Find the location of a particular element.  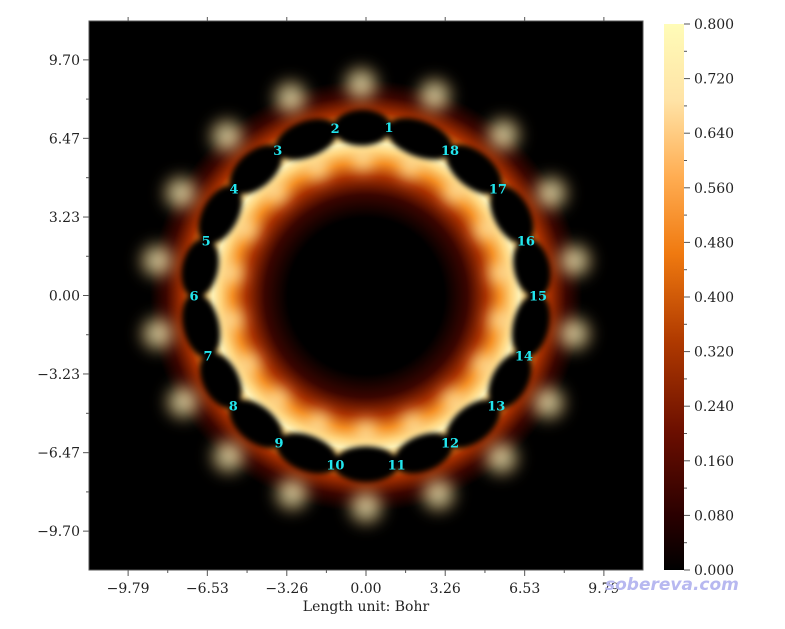

x-tick-label: 3.26 is located at coordinates (445, 589).